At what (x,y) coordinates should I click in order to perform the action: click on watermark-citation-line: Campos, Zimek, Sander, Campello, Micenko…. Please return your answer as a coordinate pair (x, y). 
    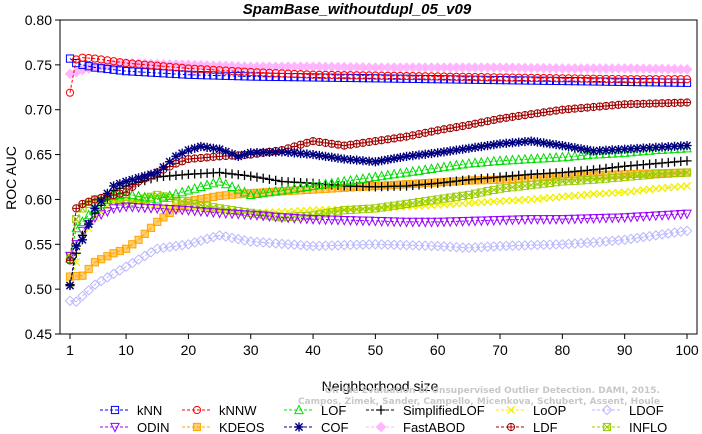
    Looking at the image, I should click on (479, 402).